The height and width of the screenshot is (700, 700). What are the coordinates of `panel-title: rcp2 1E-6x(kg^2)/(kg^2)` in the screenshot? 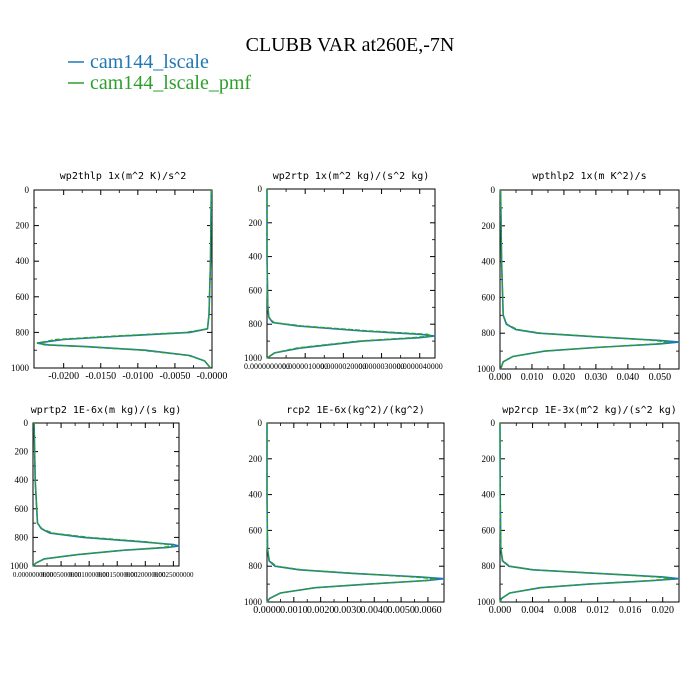 It's located at (355, 410).